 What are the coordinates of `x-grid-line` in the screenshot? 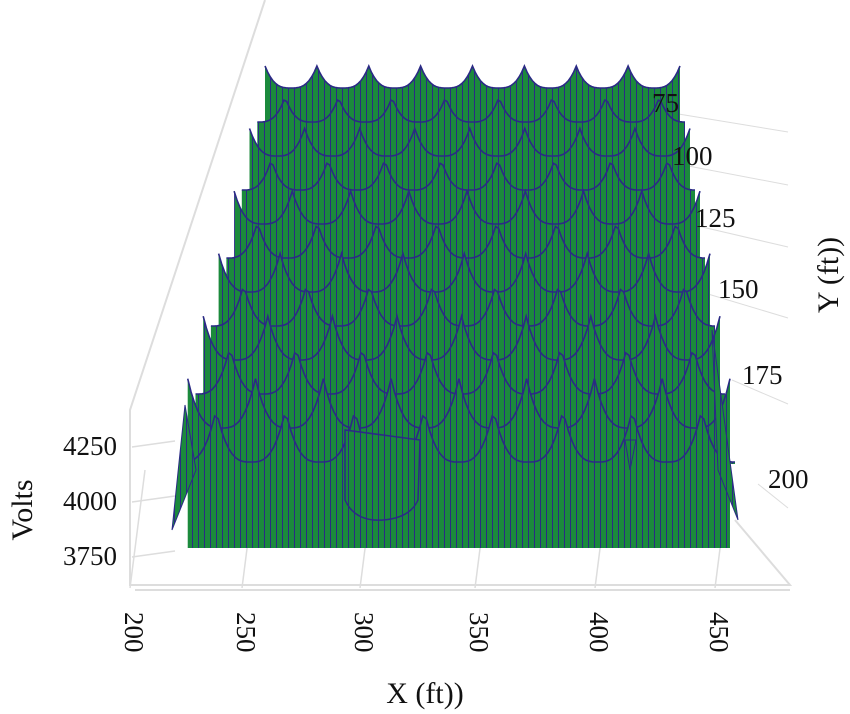 It's located at (137, 529).